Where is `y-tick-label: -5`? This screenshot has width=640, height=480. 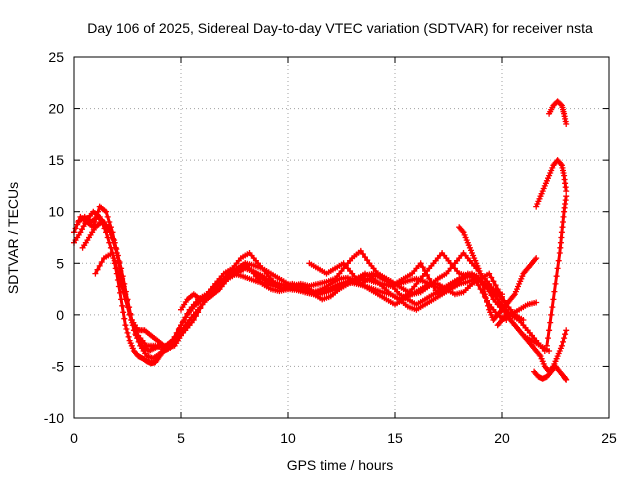 y-tick-label: -5 is located at coordinates (58, 366).